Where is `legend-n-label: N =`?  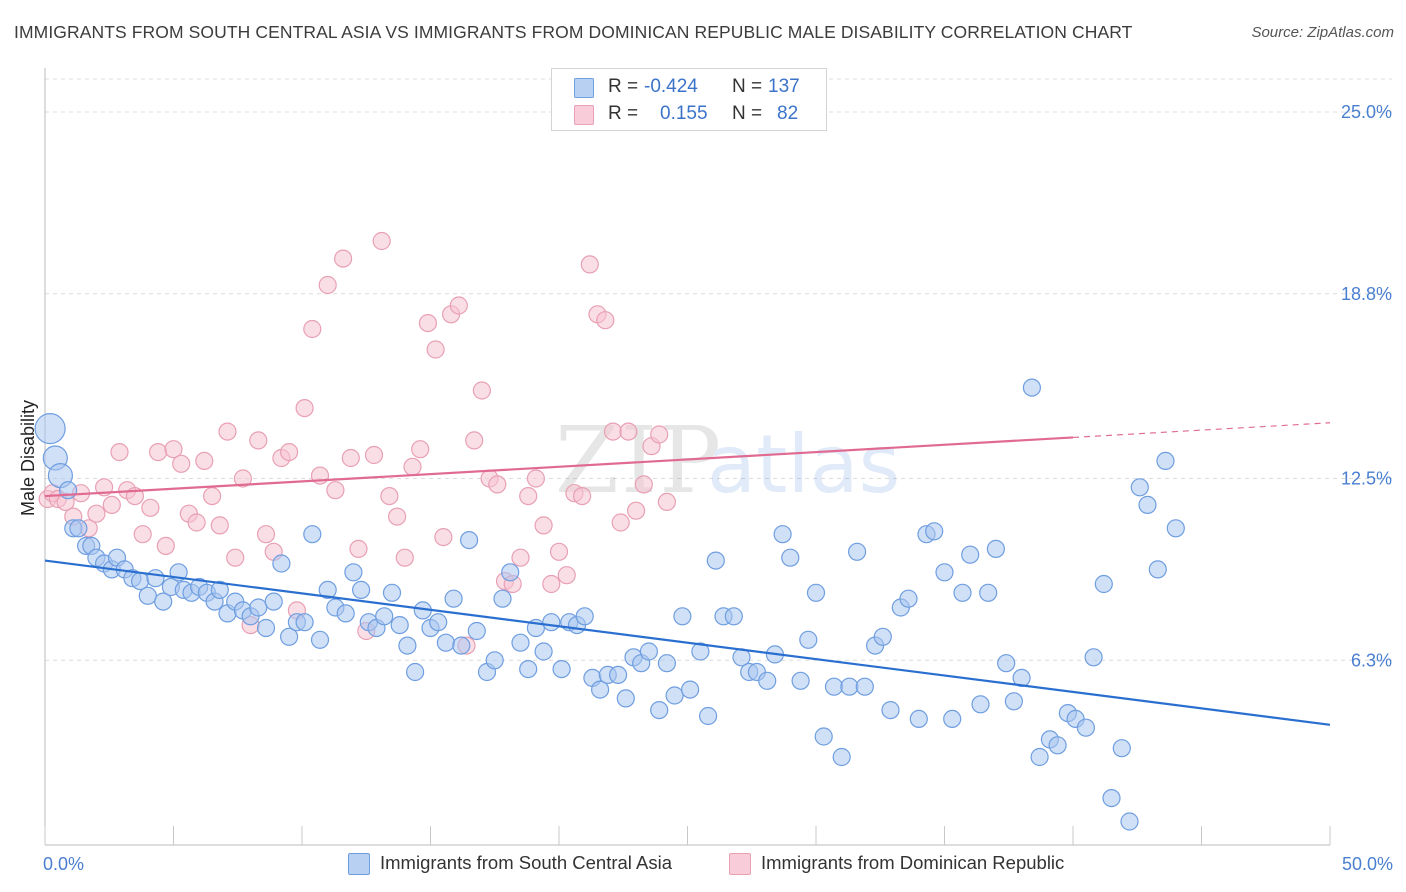
legend-n-label: N = is located at coordinates (747, 86).